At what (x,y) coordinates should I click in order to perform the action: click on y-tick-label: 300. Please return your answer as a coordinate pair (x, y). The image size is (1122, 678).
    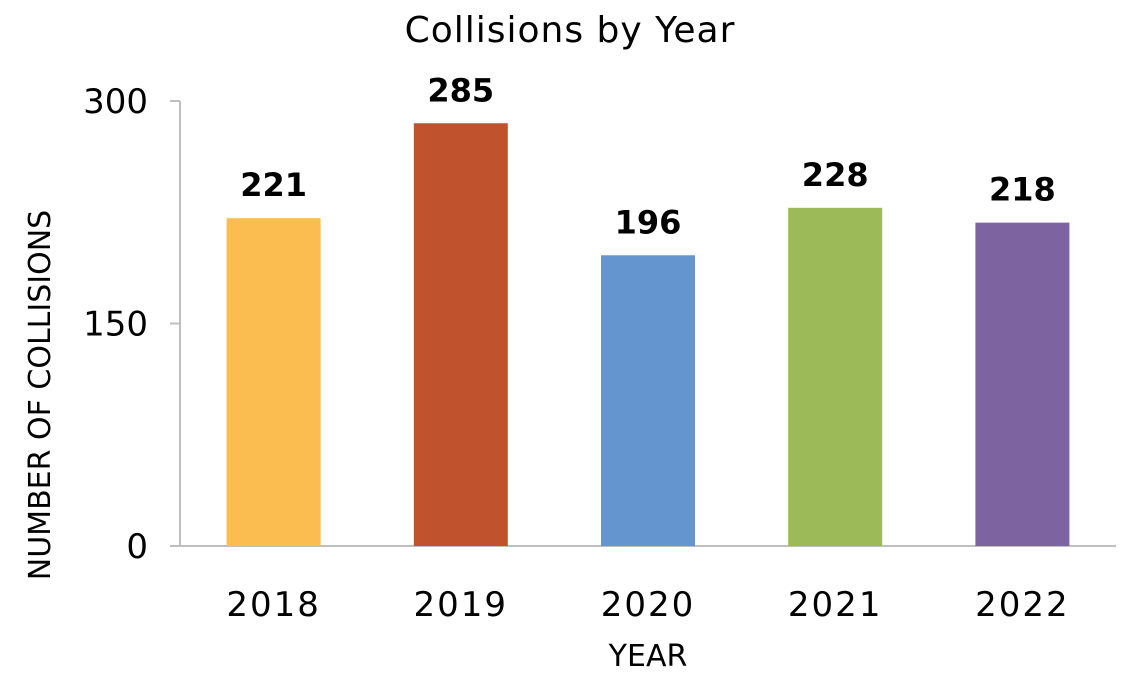
    Looking at the image, I should click on (115, 102).